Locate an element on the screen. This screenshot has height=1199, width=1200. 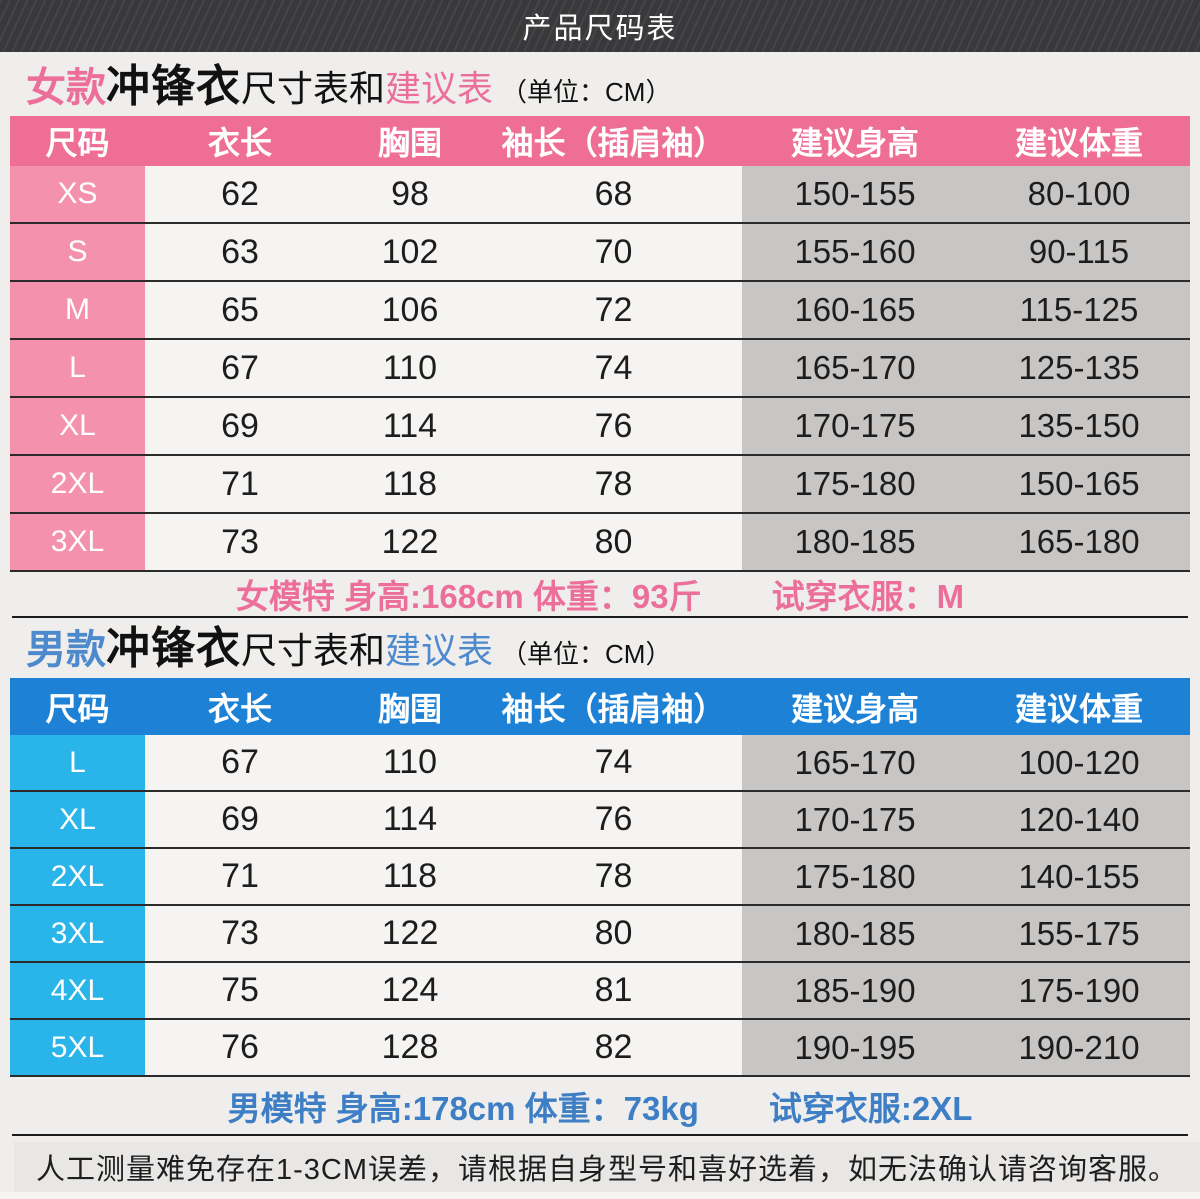
table-cell: 190-195 is located at coordinates (855, 1047).